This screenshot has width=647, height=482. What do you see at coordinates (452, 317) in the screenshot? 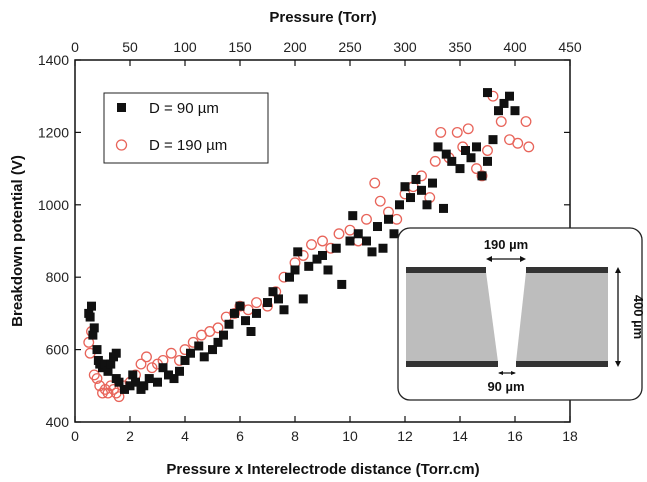
I see `inset-dielectric-left` at bounding box center [452, 317].